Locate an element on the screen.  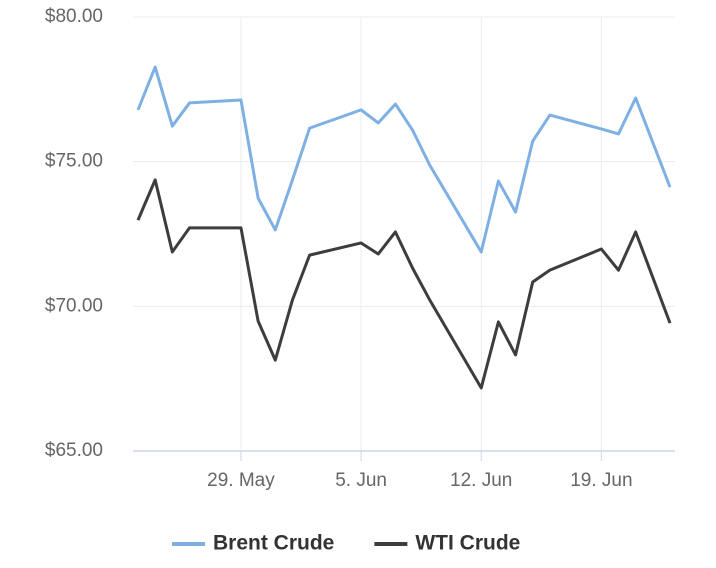
y-tick-label: $70.00 is located at coordinates (74, 305).